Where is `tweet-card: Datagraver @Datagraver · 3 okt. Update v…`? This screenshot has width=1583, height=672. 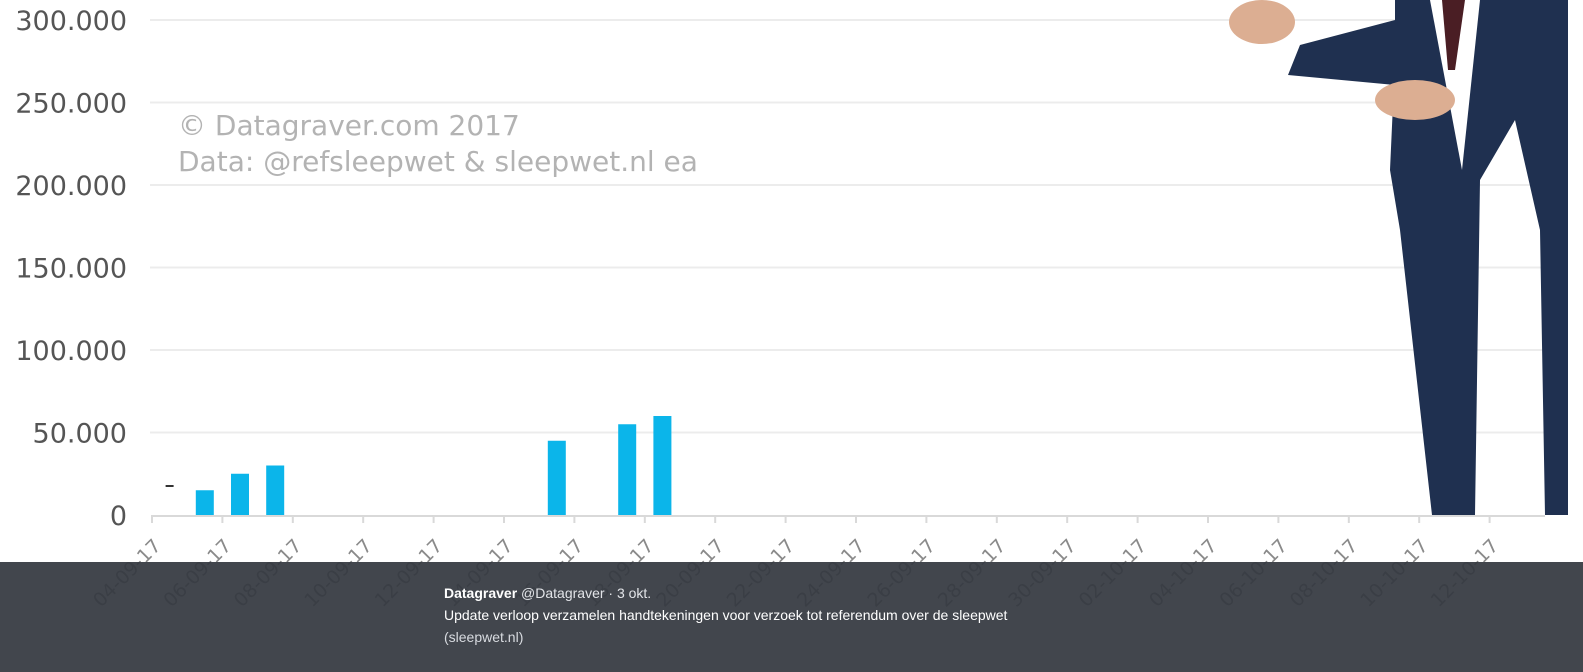 tweet-card: Datagraver @Datagraver · 3 okt. Update v… is located at coordinates (725, 615).